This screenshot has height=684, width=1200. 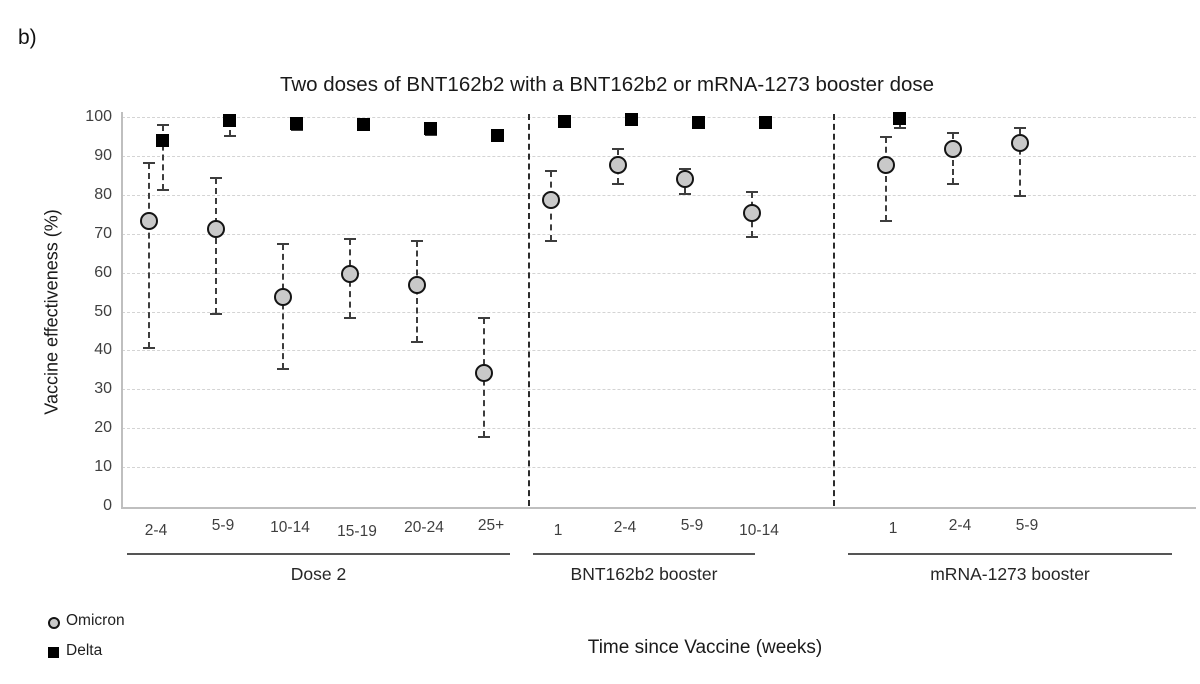 I want to click on y-tick-label: 20, so click(x=103, y=428).